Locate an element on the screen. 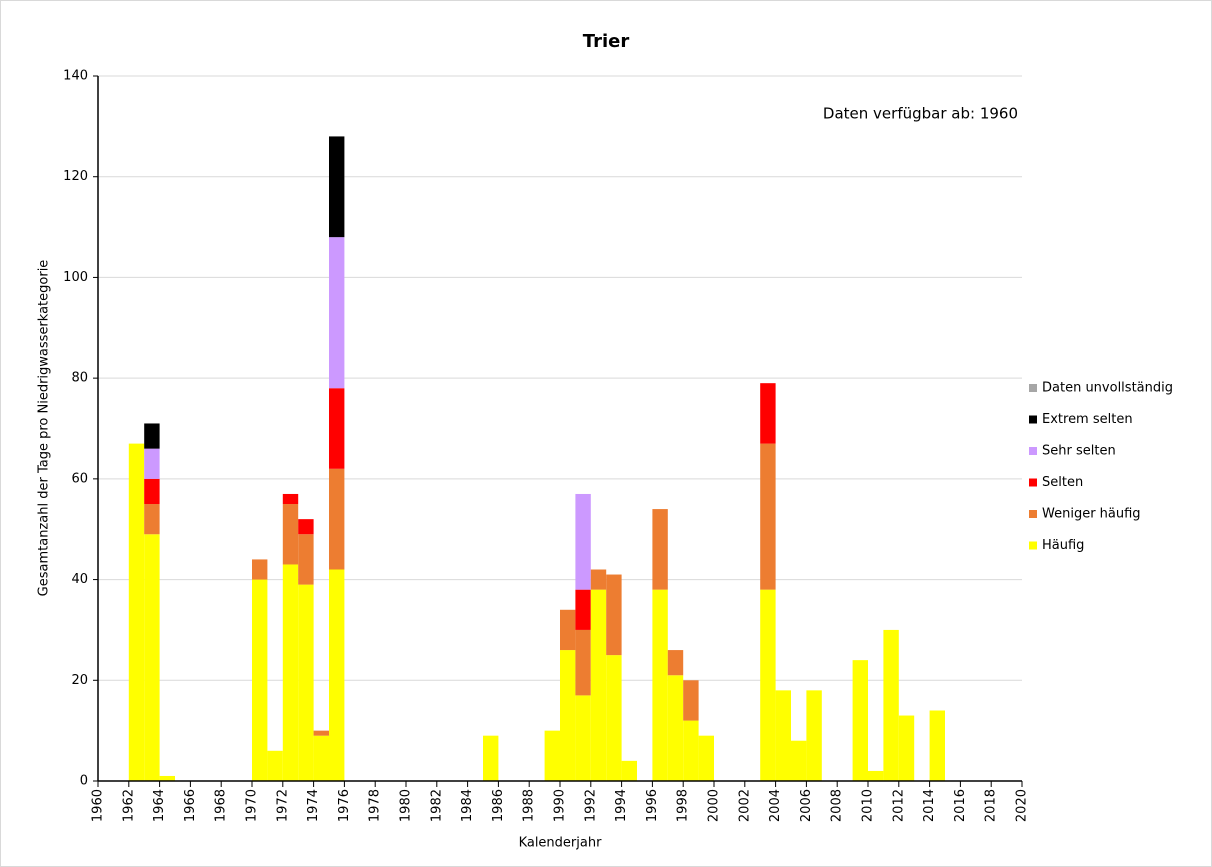  x-tick-label: 2014 is located at coordinates (929, 805).